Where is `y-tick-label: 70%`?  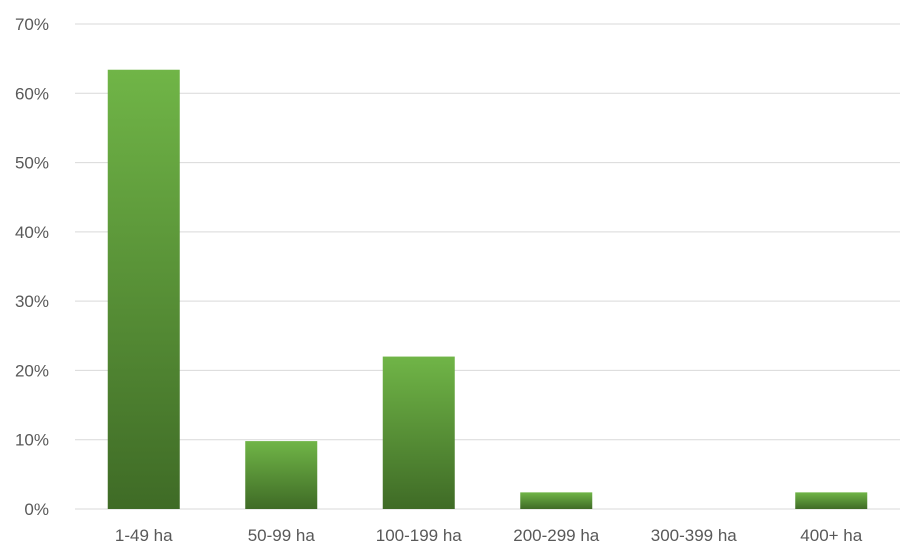
y-tick-label: 70% is located at coordinates (32, 24).